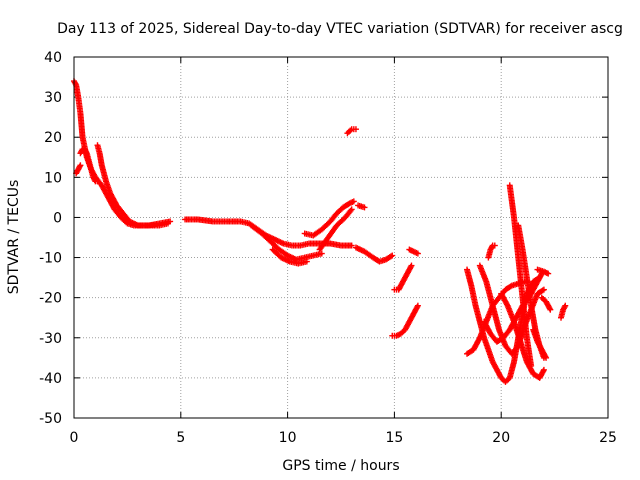  Describe the element at coordinates (53, 58) in the screenshot. I see `y-tick-label: 40` at that location.